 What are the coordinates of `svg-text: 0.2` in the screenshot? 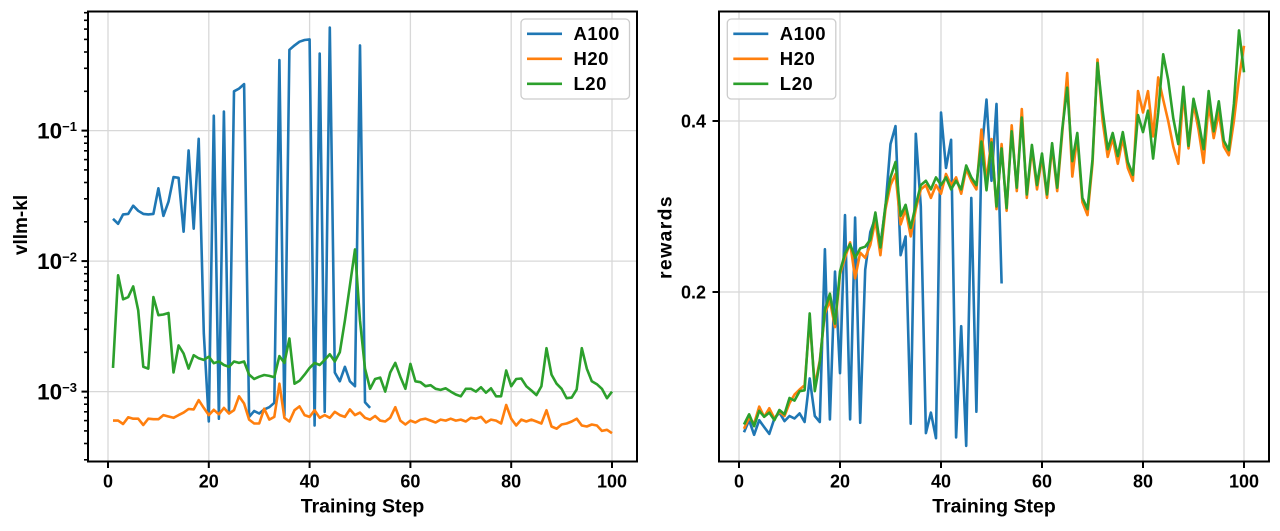 It's located at (693, 293).